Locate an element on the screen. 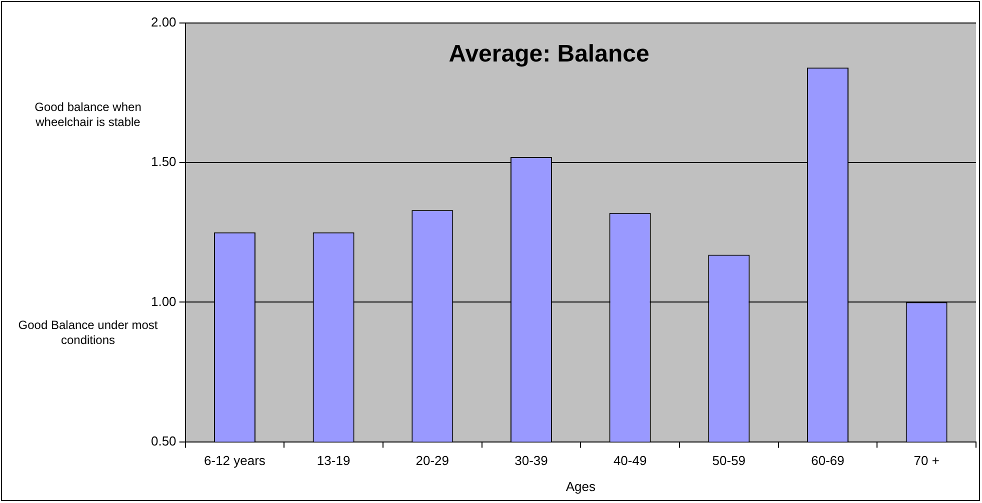 The height and width of the screenshot is (503, 982). y-tick-label: 2.00 is located at coordinates (163, 22).